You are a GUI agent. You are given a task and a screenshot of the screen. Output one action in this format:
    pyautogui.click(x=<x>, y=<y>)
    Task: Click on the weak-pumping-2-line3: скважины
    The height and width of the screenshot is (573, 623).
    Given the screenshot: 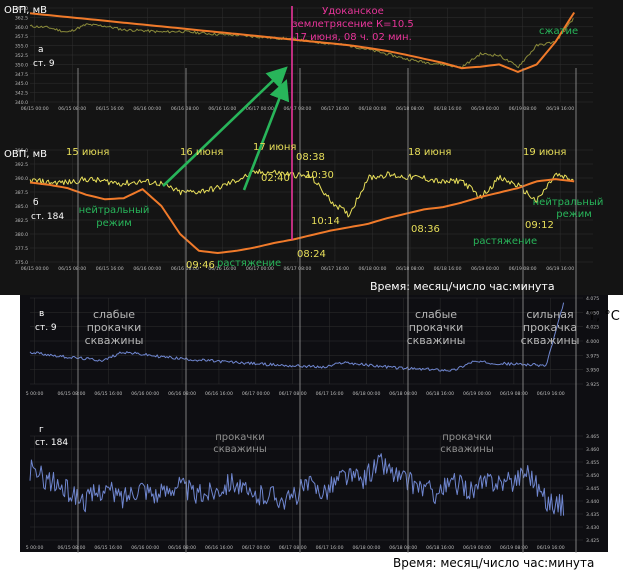 What is the action you would take?
    pyautogui.click(x=436, y=340)
    